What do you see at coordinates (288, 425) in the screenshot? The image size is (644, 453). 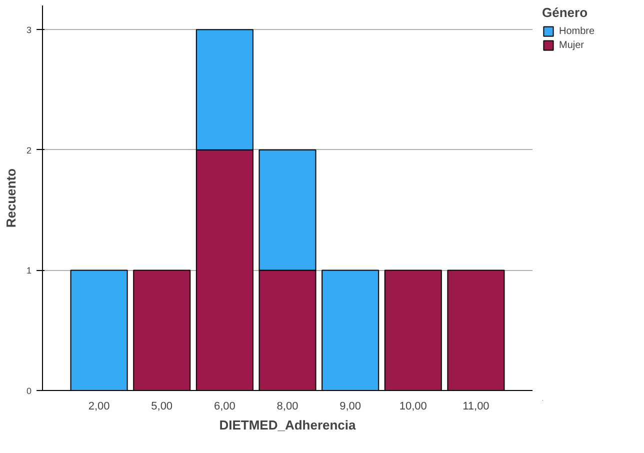 I see `x-axis-title: DIETMED_Adherencia` at bounding box center [288, 425].